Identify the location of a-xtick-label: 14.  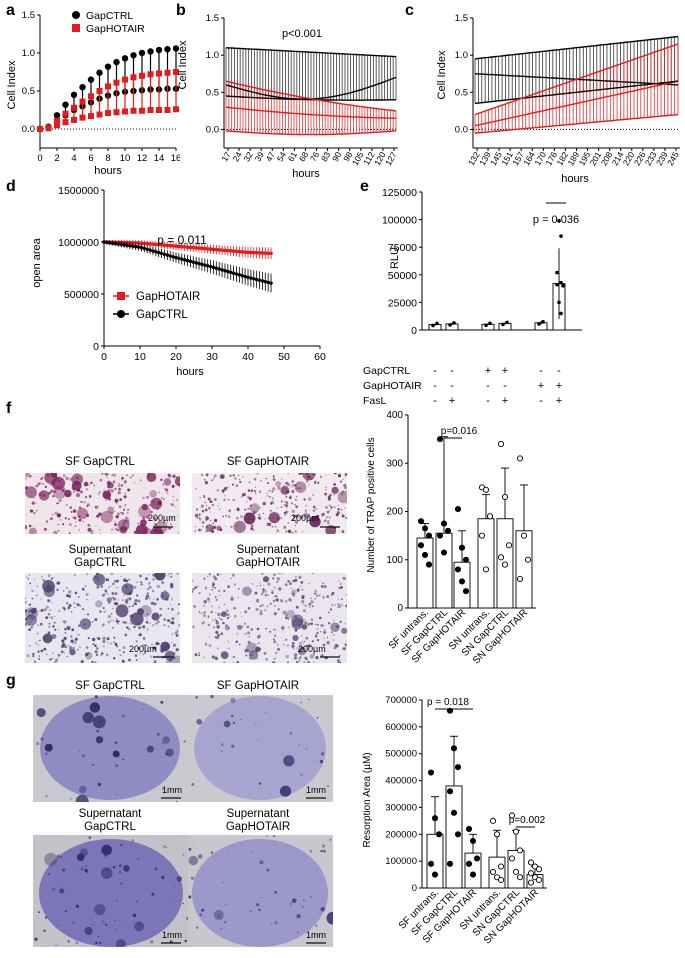
(159, 158).